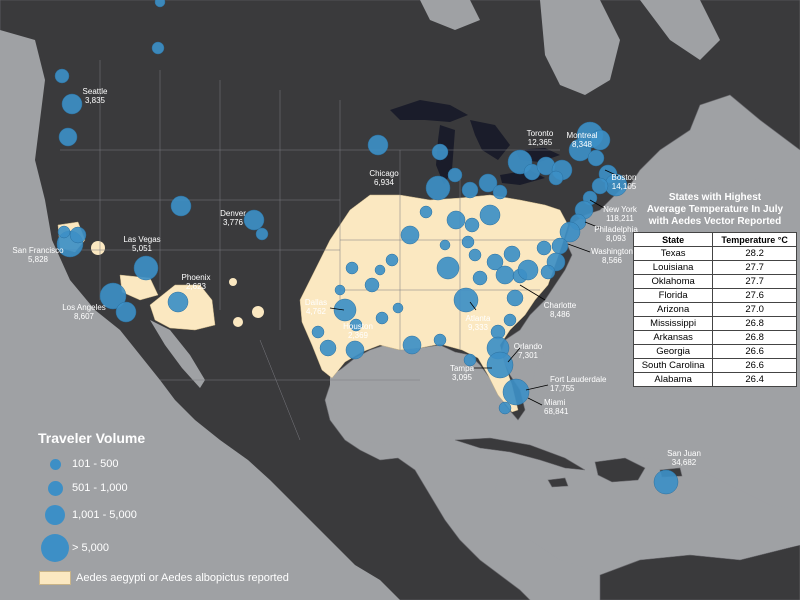 The image size is (800, 600). What do you see at coordinates (570, 30) in the screenshot?
I see `water-arctic-channels` at bounding box center [570, 30].